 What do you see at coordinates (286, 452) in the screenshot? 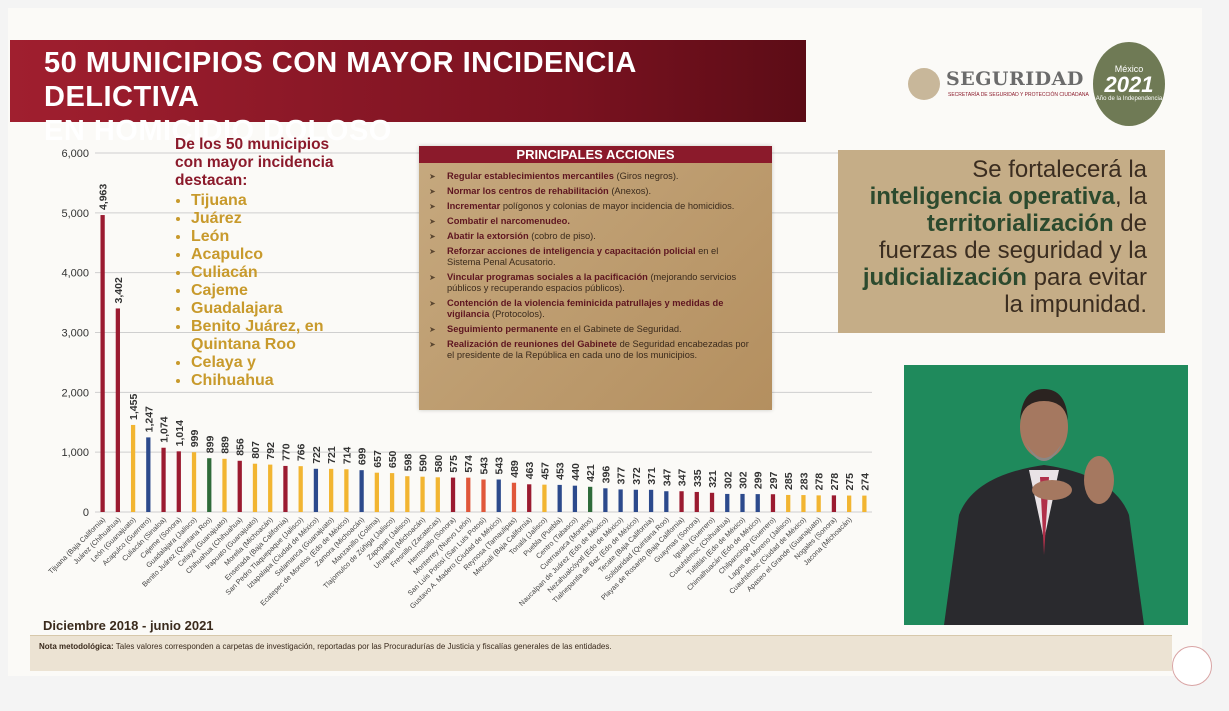
I see `value-label: 770` at bounding box center [286, 452].